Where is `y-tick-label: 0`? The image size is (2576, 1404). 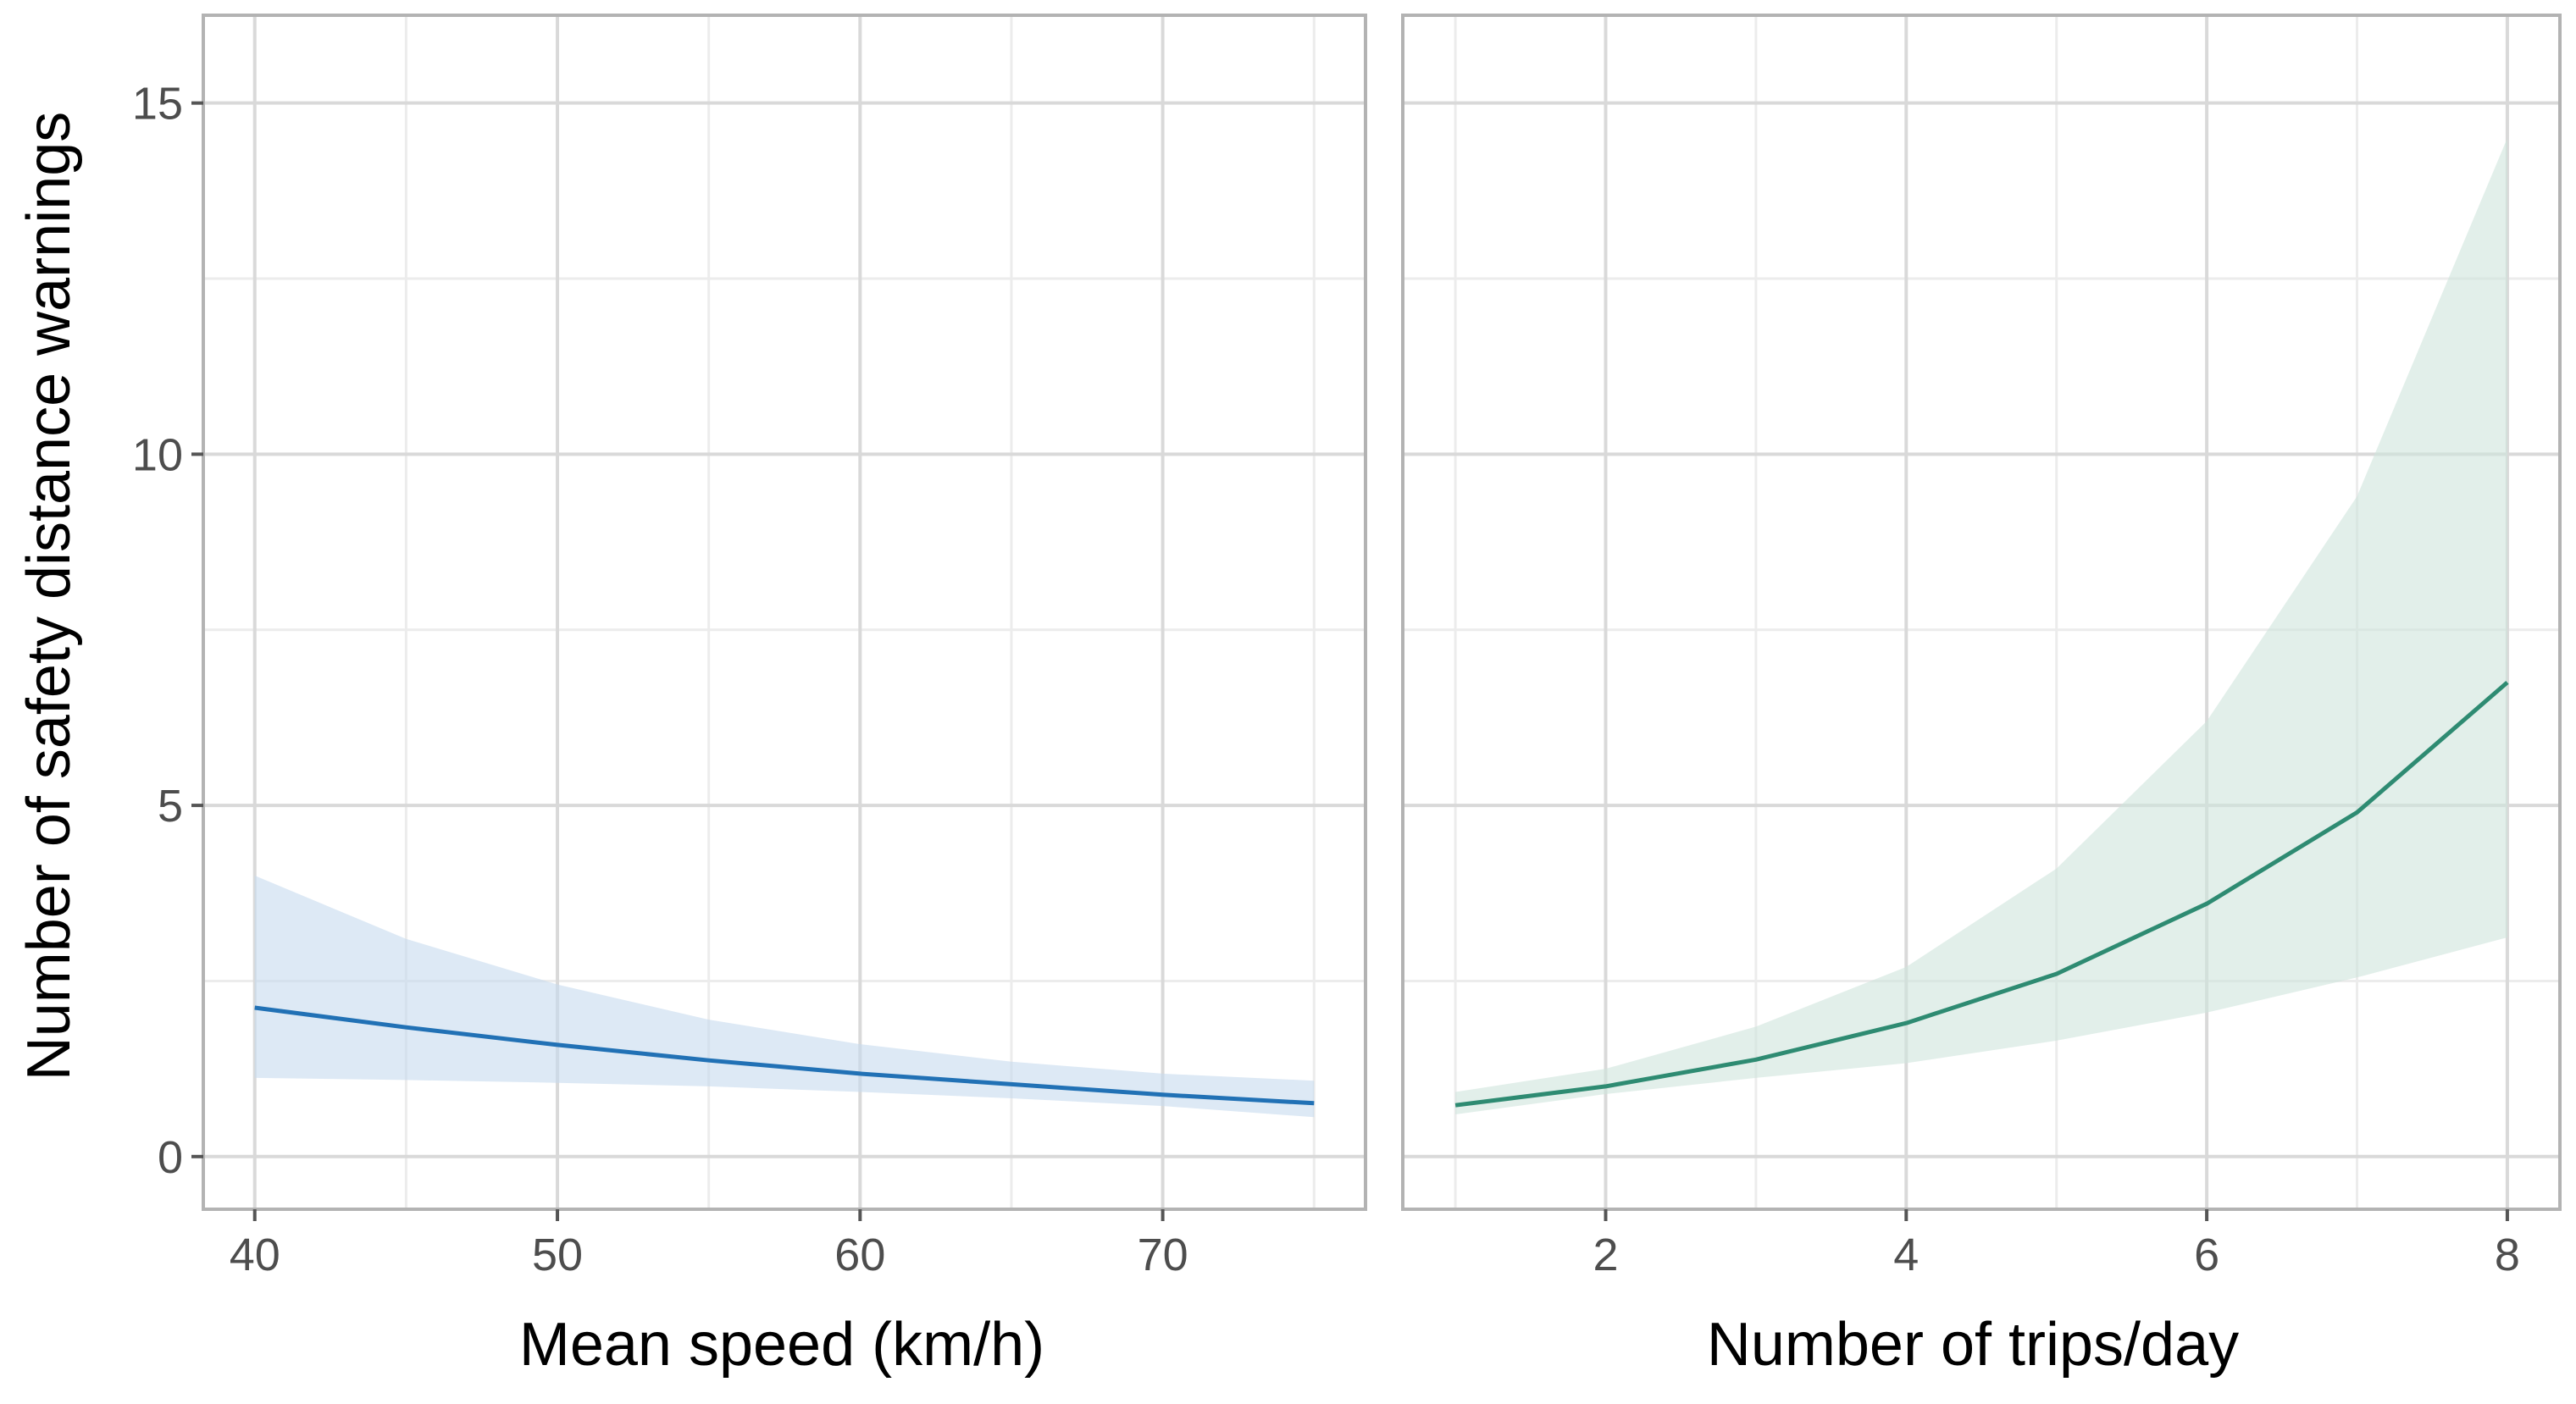 y-tick-label: 0 is located at coordinates (170, 1157).